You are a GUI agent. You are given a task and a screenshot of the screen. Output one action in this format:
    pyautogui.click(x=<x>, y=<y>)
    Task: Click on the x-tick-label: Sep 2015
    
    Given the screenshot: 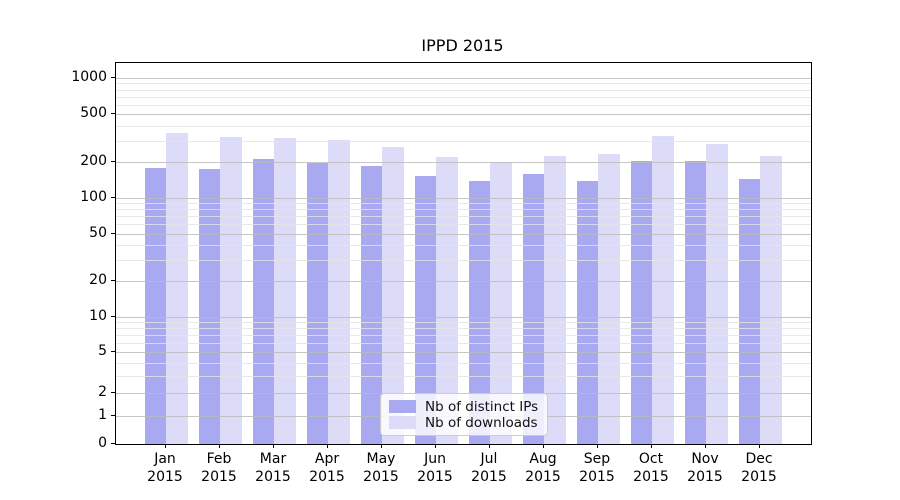 What is the action you would take?
    pyautogui.click(x=597, y=468)
    